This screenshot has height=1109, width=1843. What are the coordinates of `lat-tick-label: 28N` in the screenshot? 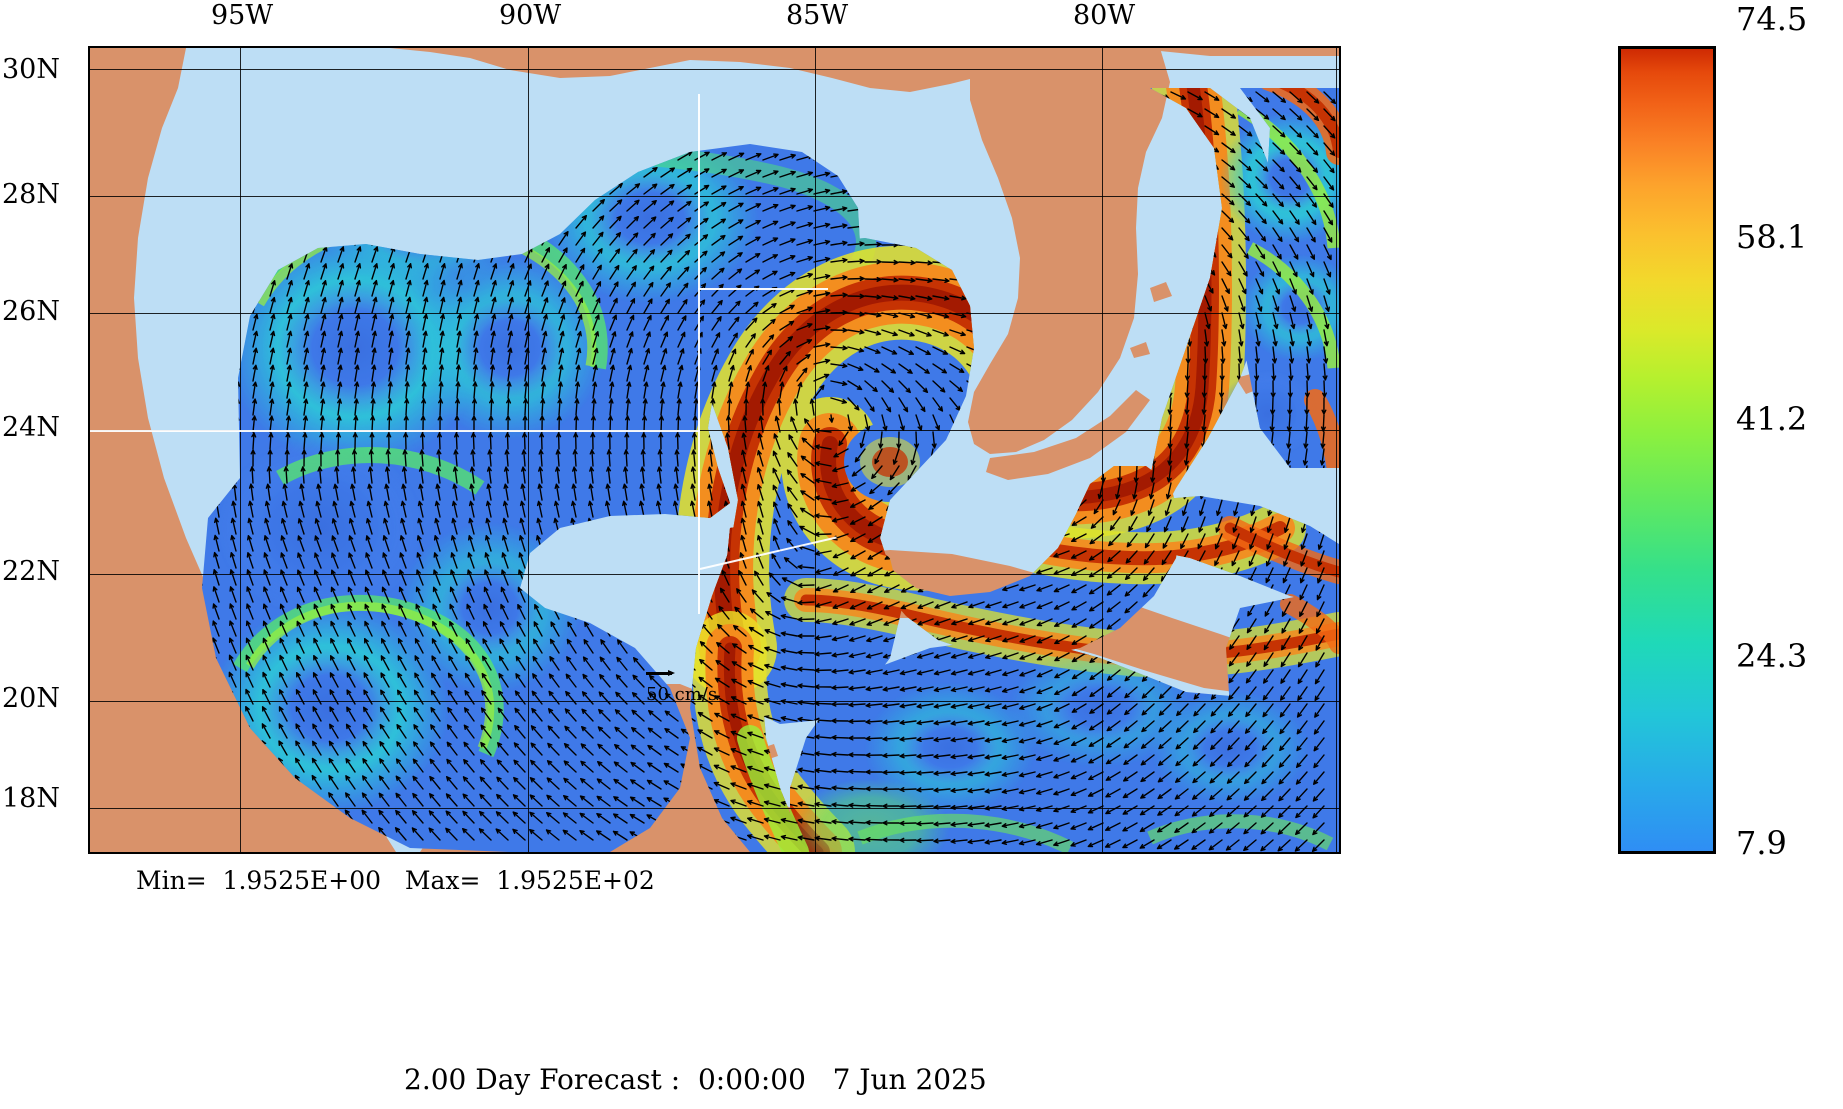 It's located at (31, 194).